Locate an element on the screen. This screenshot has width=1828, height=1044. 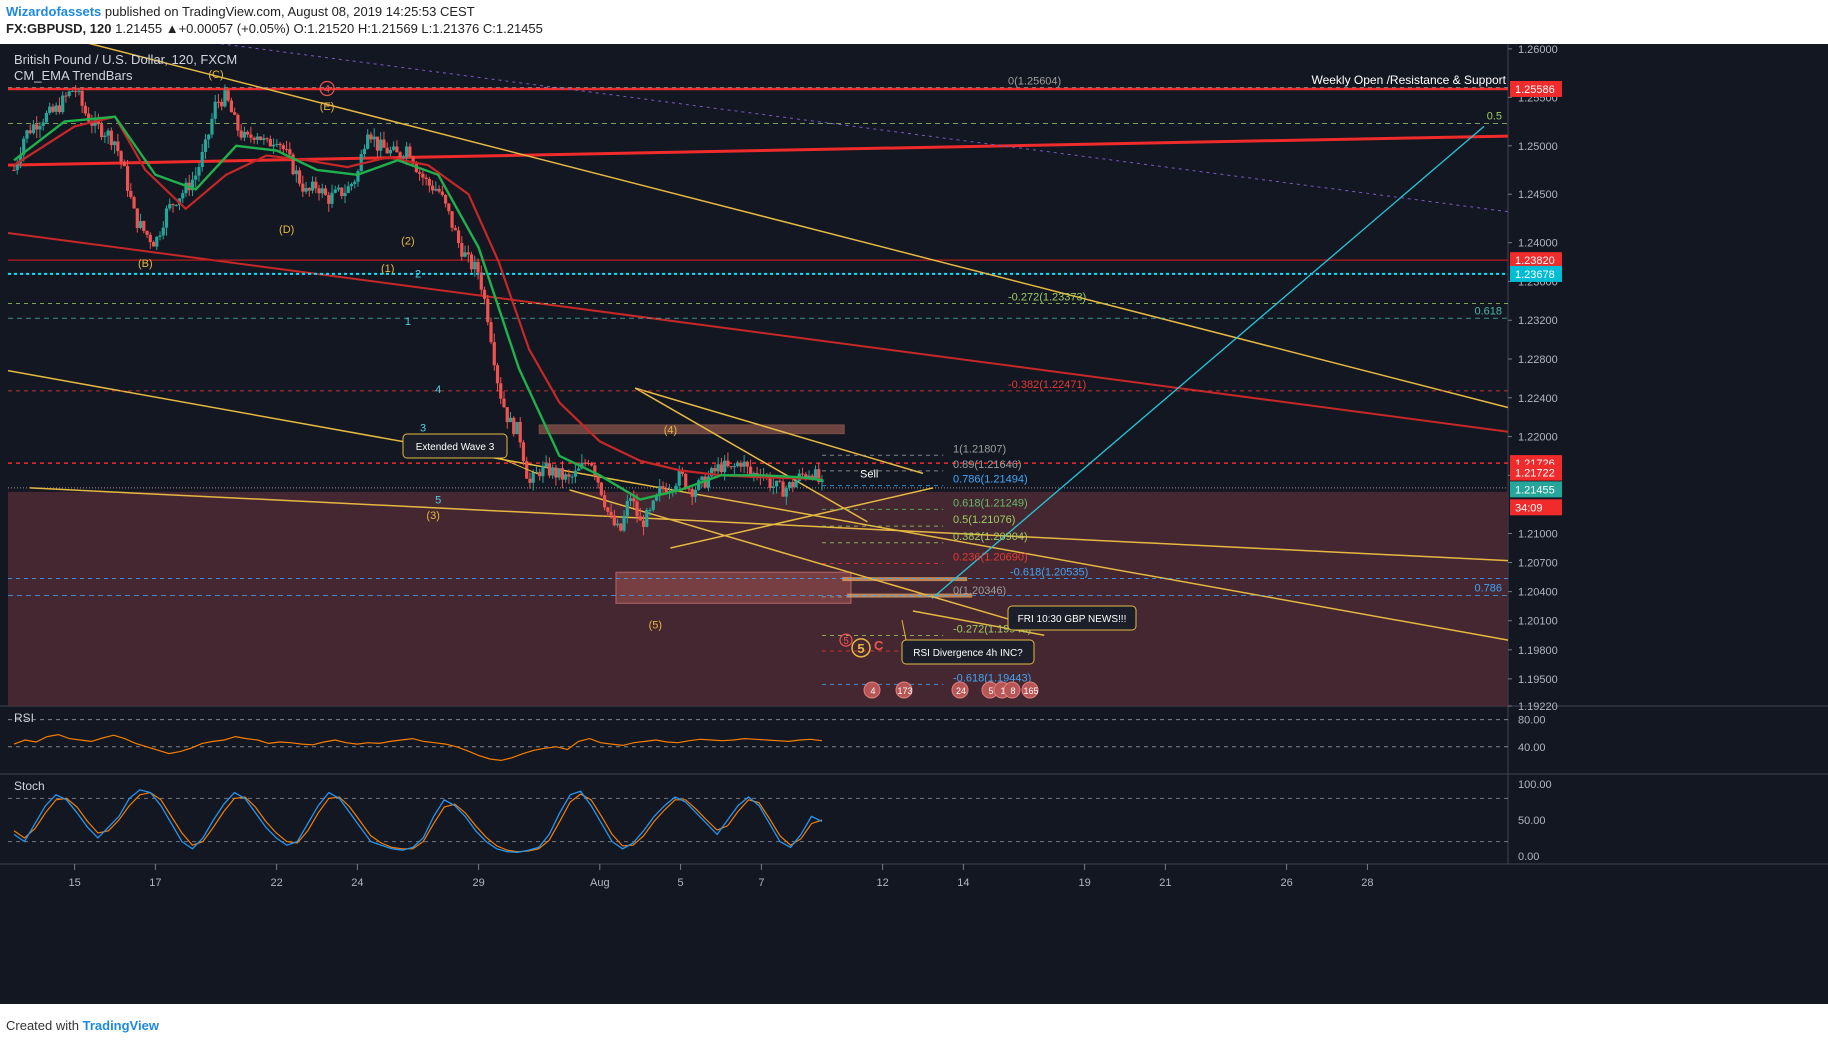
extended-wave-label: Extended Wave 3 is located at coordinates (455, 447).